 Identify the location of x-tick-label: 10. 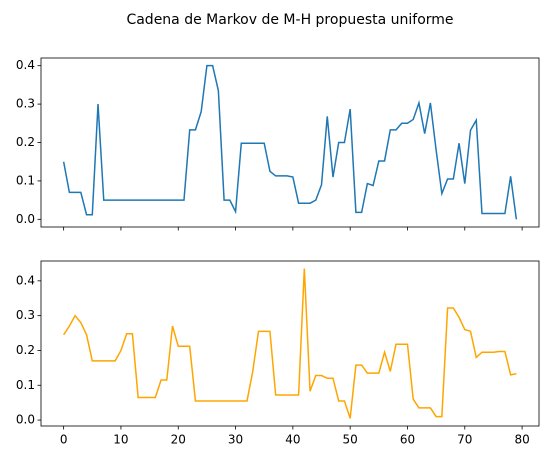
(120, 440).